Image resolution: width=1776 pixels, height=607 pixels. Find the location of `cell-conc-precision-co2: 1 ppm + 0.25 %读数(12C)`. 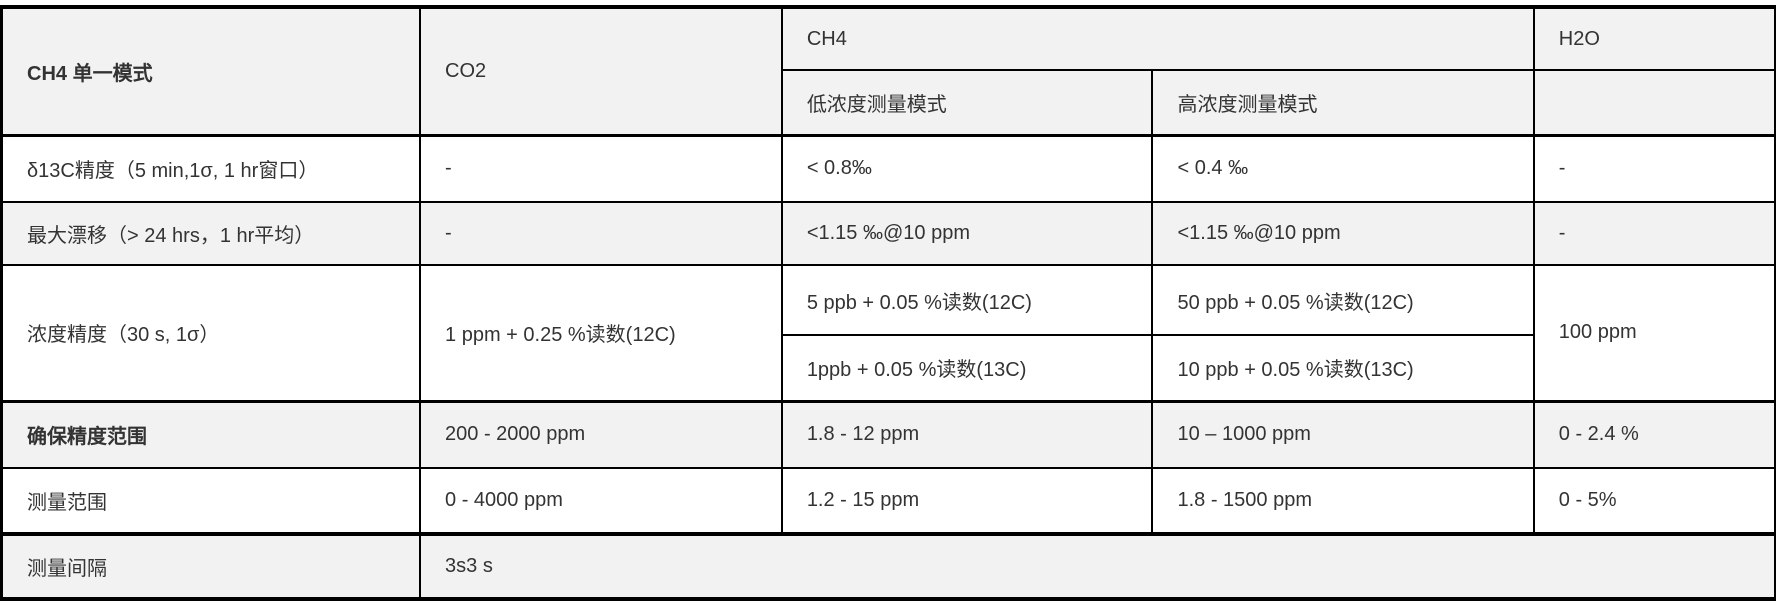

cell-conc-precision-co2: 1 ppm + 0.25 %读数(12C) is located at coordinates (601, 333).